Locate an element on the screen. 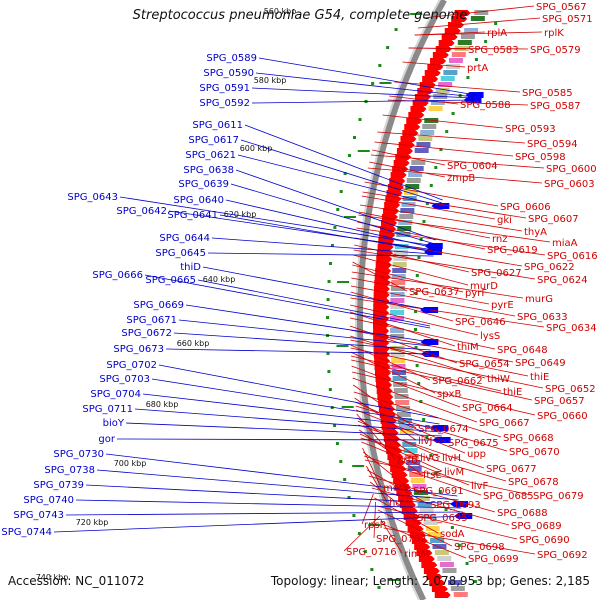  gene-label-reverse: SPG_0617 is located at coordinates (213, 140).